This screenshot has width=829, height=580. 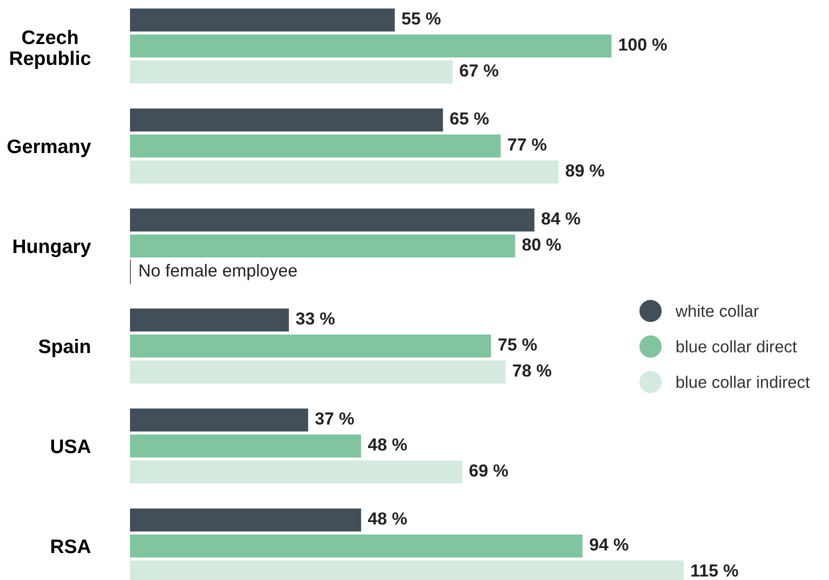 I want to click on data-label: 69 %, so click(x=488, y=470).